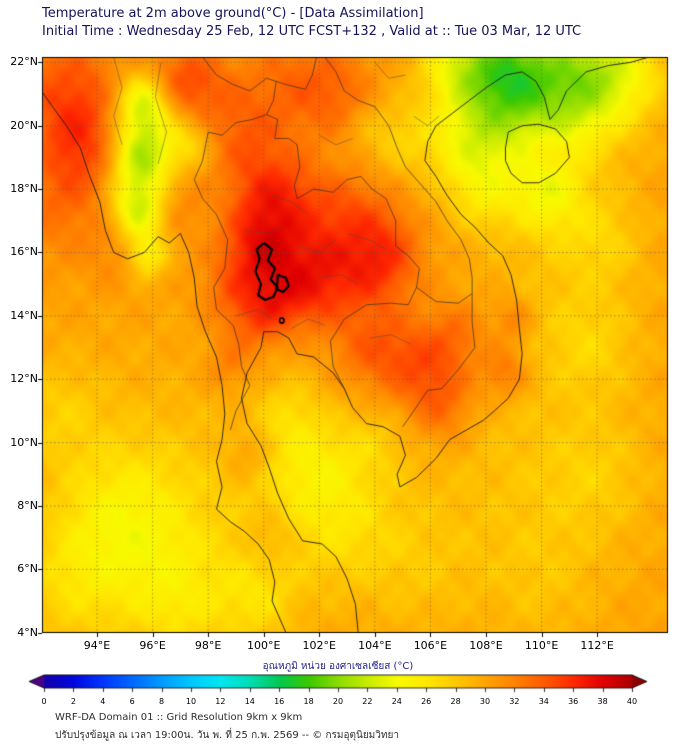 Image resolution: width=676 pixels, height=756 pixels. Describe the element at coordinates (396, 701) in the screenshot. I see `colorbar-tick-label: 24` at that location.